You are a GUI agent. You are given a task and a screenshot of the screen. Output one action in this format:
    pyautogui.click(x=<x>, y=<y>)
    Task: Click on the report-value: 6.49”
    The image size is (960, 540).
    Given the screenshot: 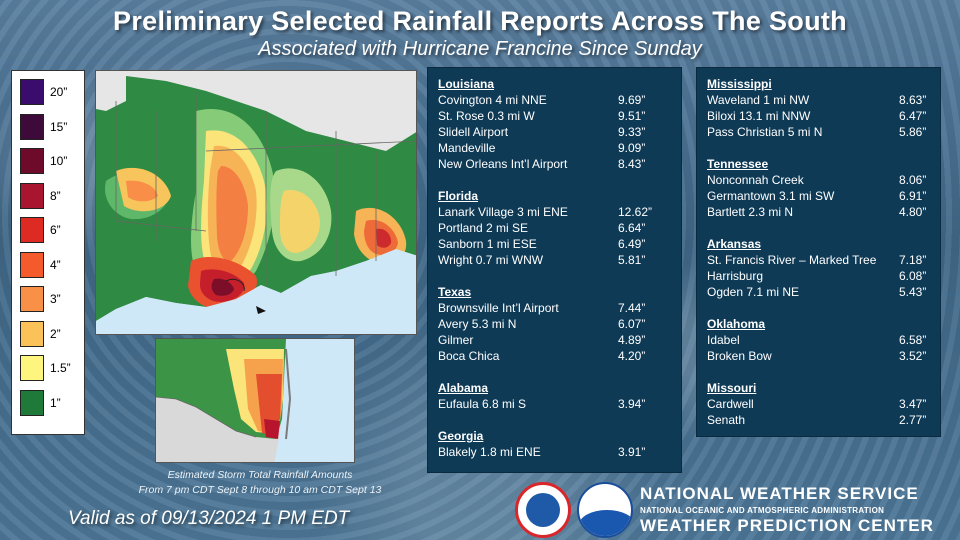 What is the action you would take?
    pyautogui.click(x=632, y=244)
    